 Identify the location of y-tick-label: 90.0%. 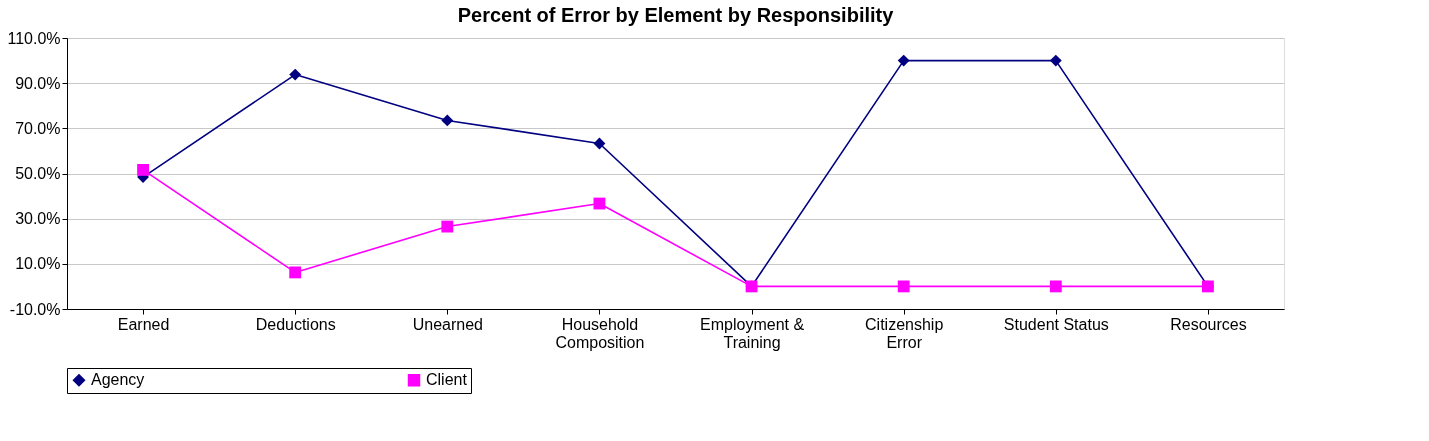
(38, 83).